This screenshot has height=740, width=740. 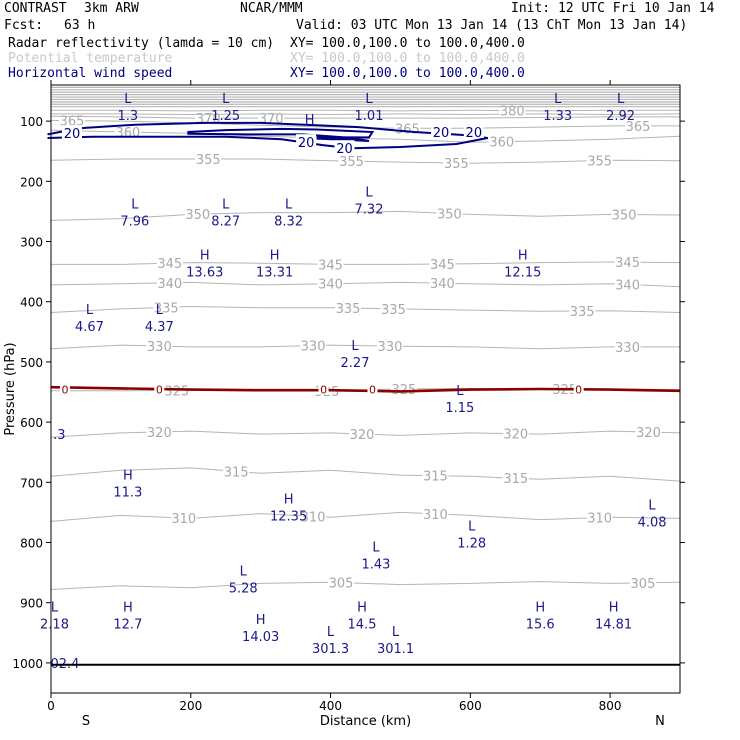 I want to click on theta-contour-label: 350, so click(x=197, y=215).